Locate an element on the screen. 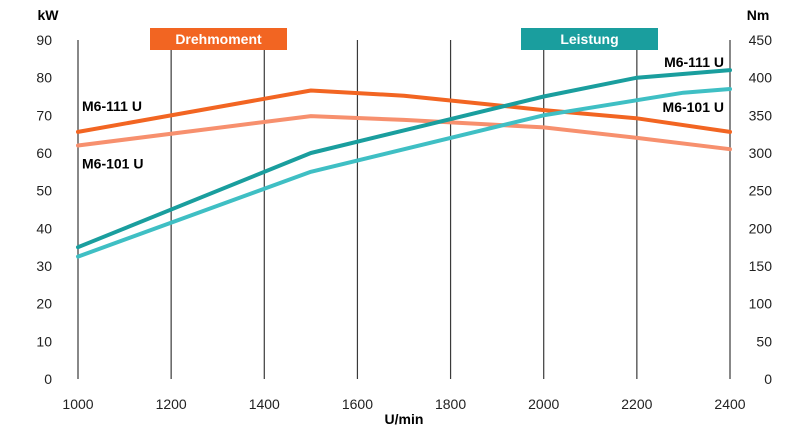 This screenshot has height=430, width=802. right-tick-label: 450 is located at coordinates (761, 40).